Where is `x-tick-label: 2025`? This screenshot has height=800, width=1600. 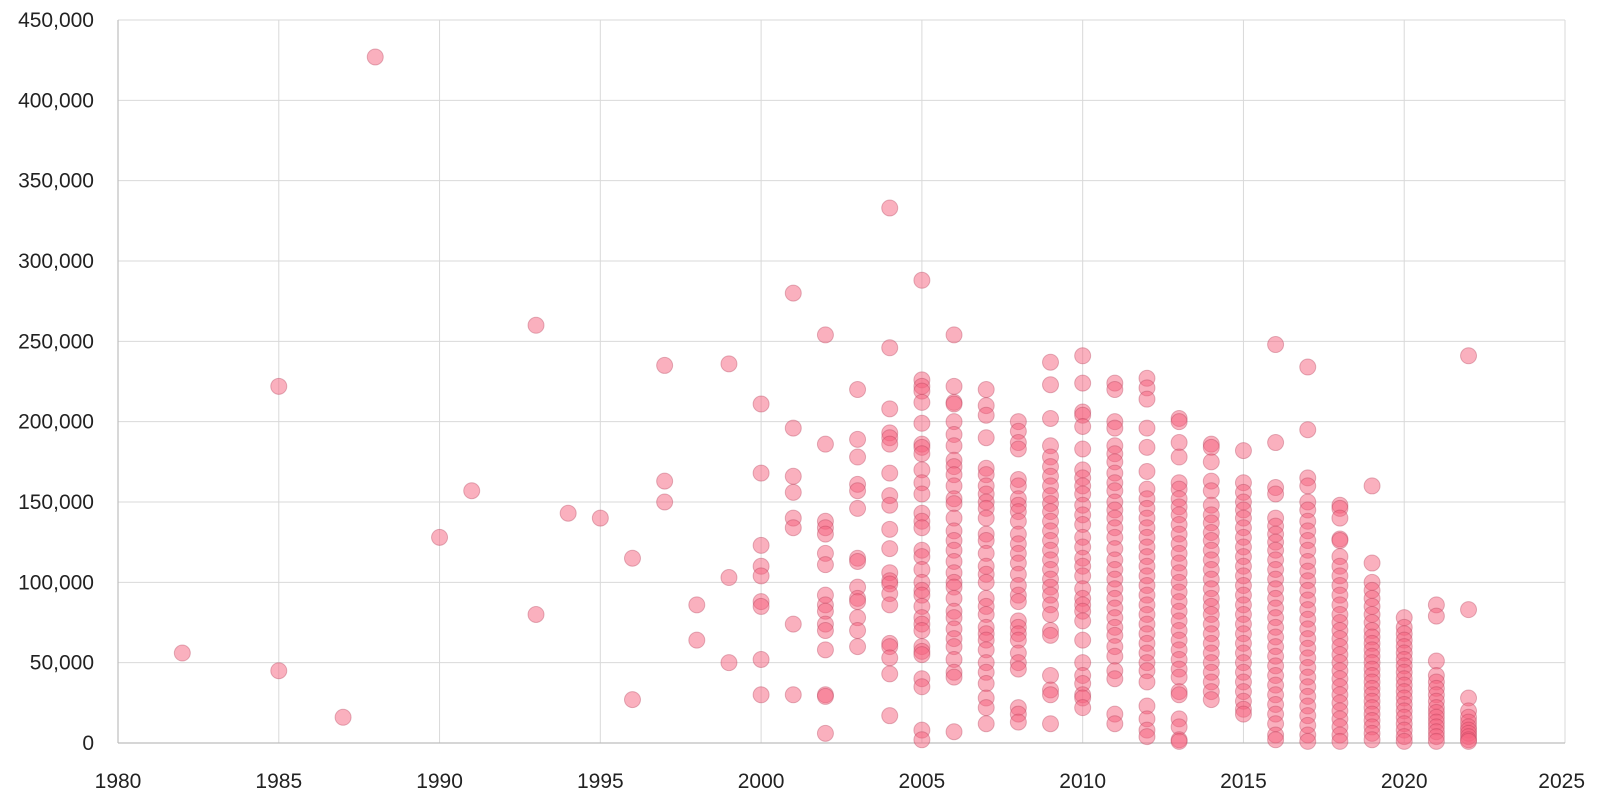 x-tick-label: 2025 is located at coordinates (1561, 781).